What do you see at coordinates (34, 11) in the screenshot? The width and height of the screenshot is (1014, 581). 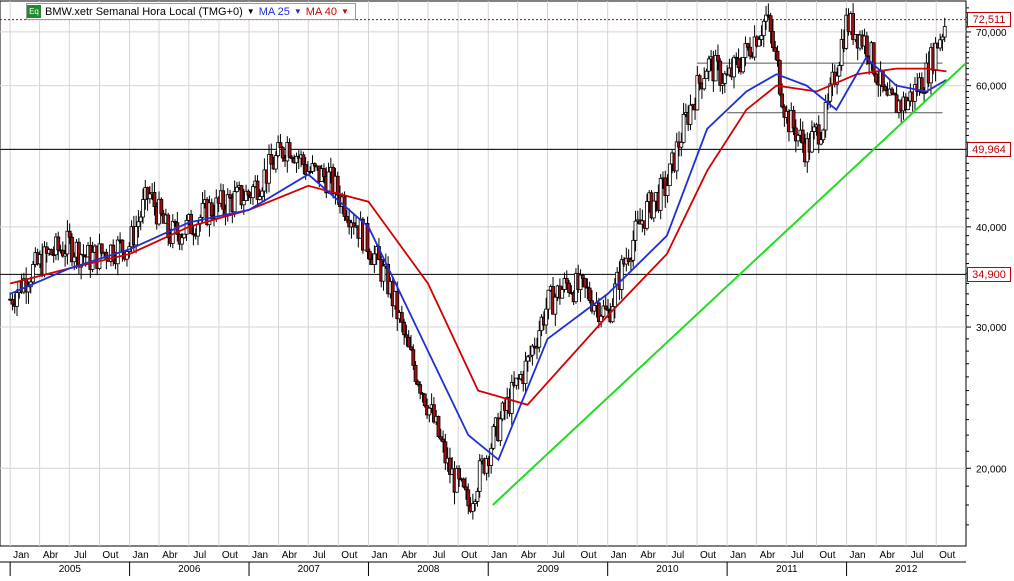 I see `equity-icon: Eq` at bounding box center [34, 11].